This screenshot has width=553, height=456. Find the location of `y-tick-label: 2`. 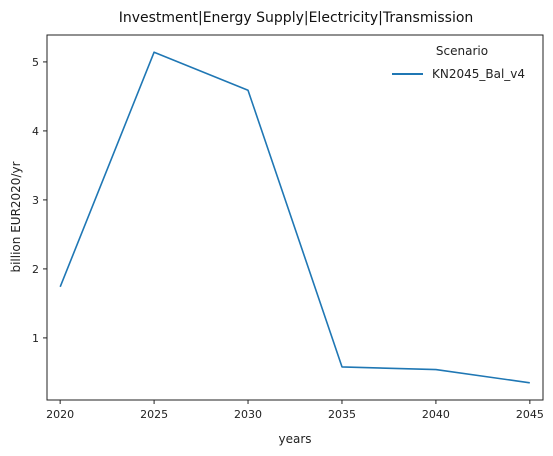

y-tick-label: 2 is located at coordinates (35, 269).